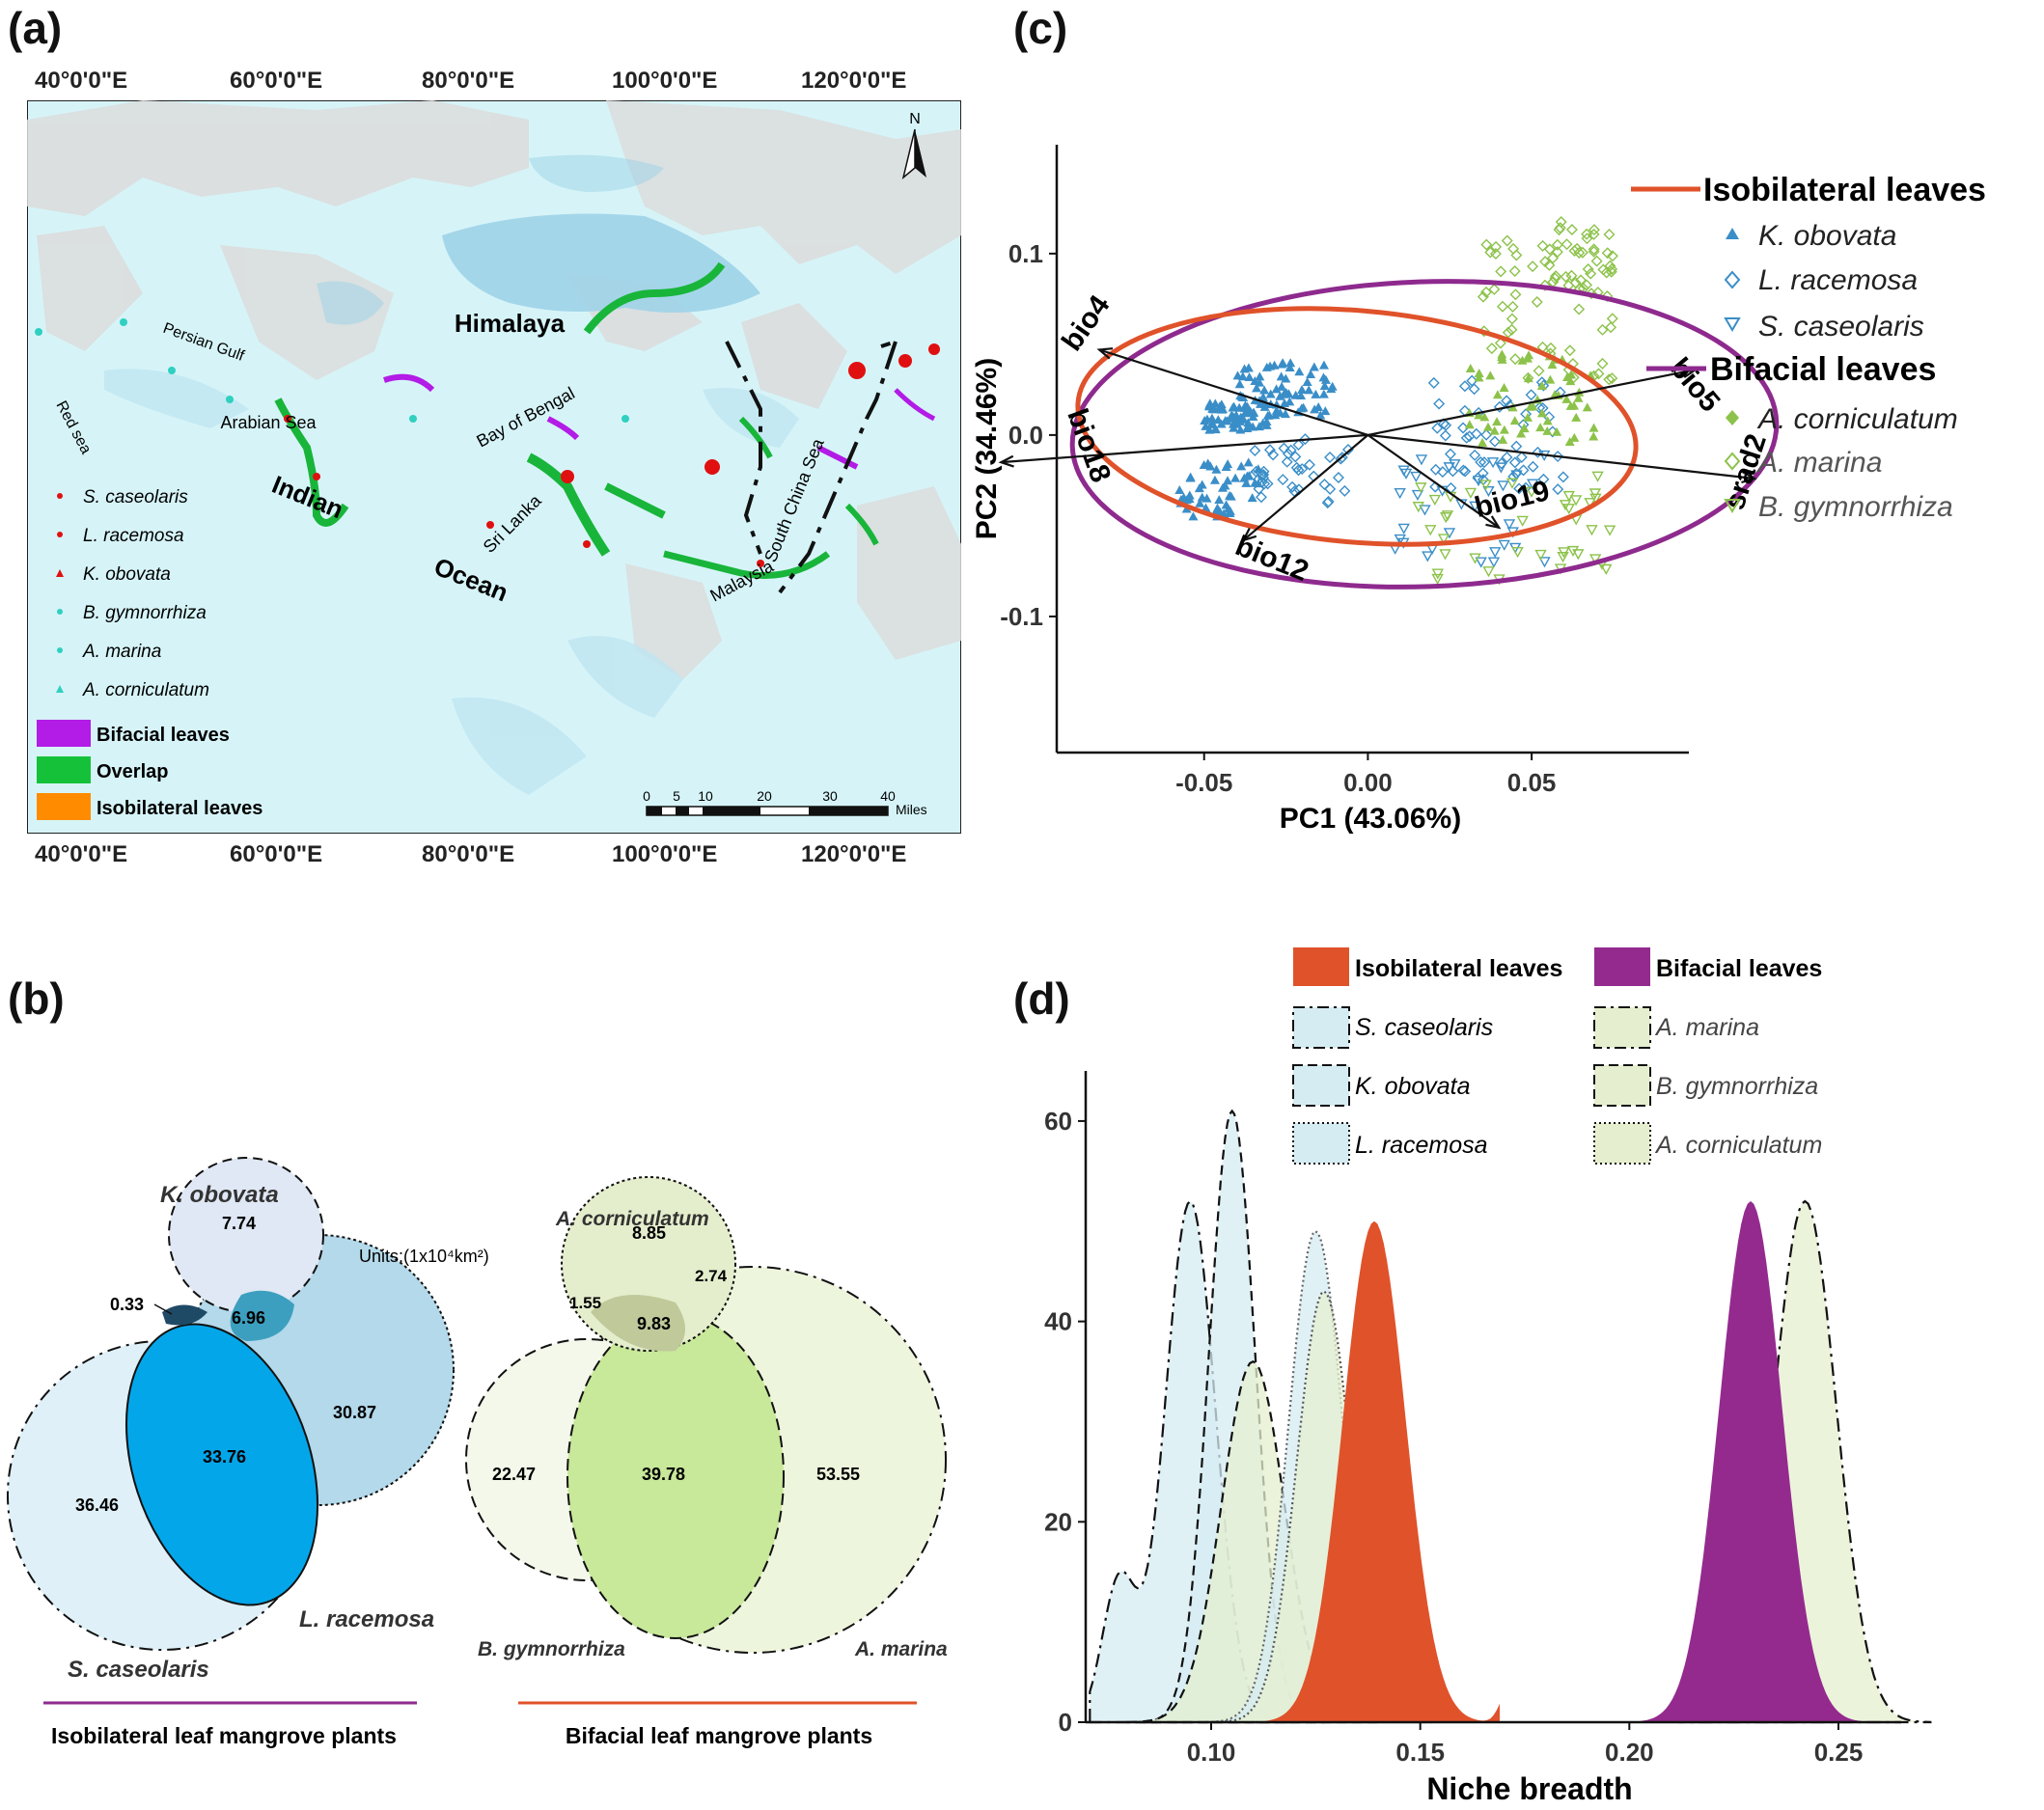 Image resolution: width=2044 pixels, height=1810 pixels. I want to click on density-y-tick: 20, so click(1058, 1521).